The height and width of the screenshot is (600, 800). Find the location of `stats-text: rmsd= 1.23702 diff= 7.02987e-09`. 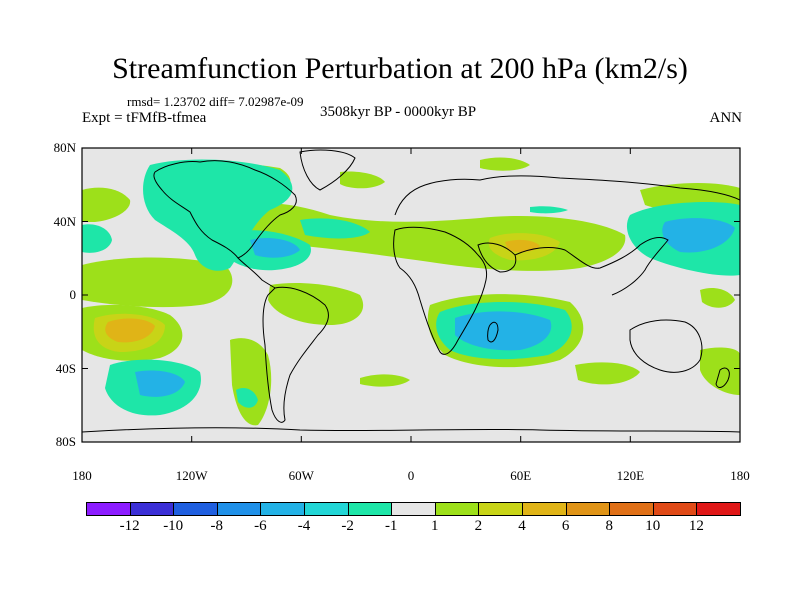

stats-text: rmsd= 1.23702 diff= 7.02987e-09 is located at coordinates (215, 101).